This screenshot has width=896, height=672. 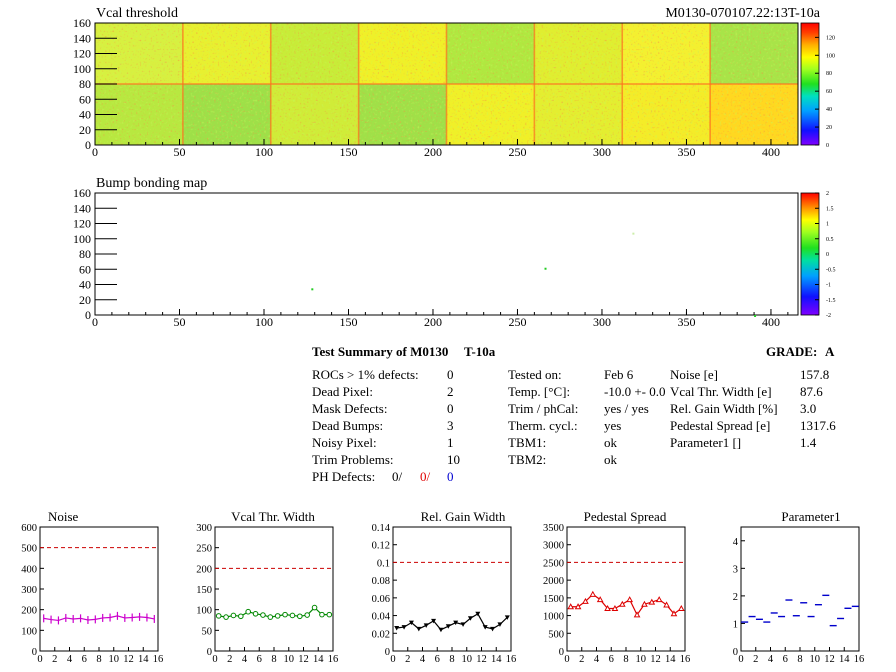 I want to click on x-tick-label: 350, so click(x=686, y=322).